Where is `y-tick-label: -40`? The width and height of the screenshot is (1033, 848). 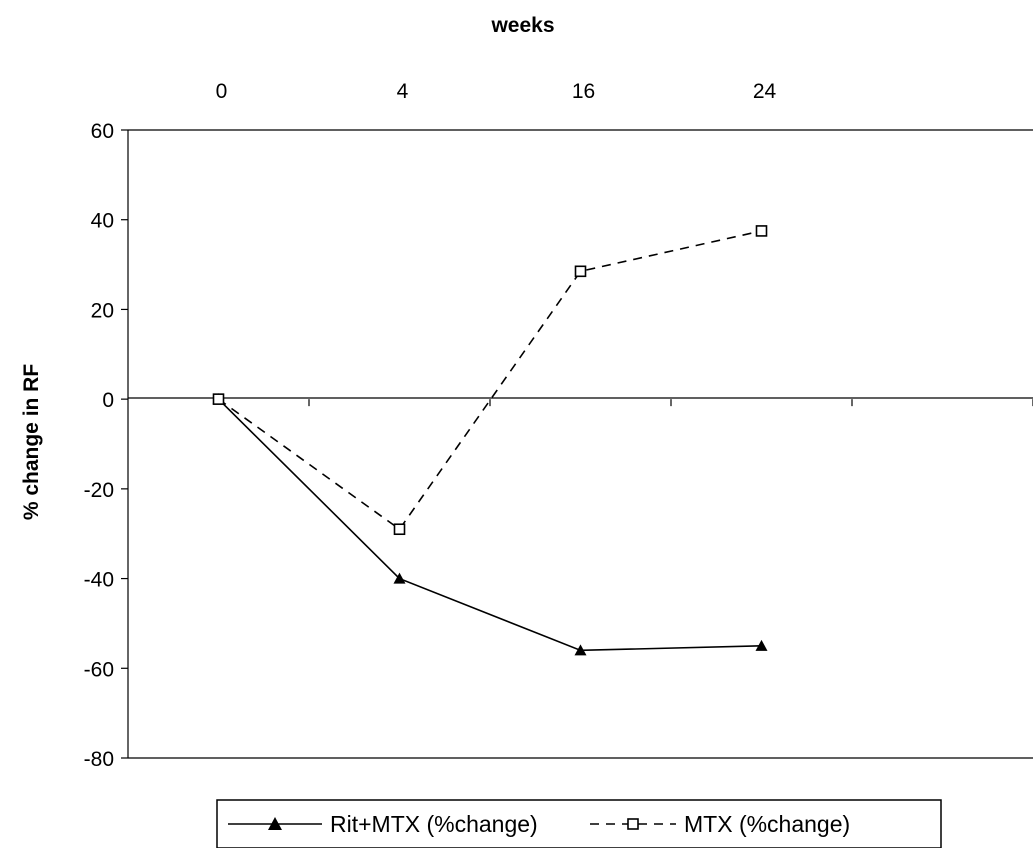 y-tick-label: -40 is located at coordinates (99, 580).